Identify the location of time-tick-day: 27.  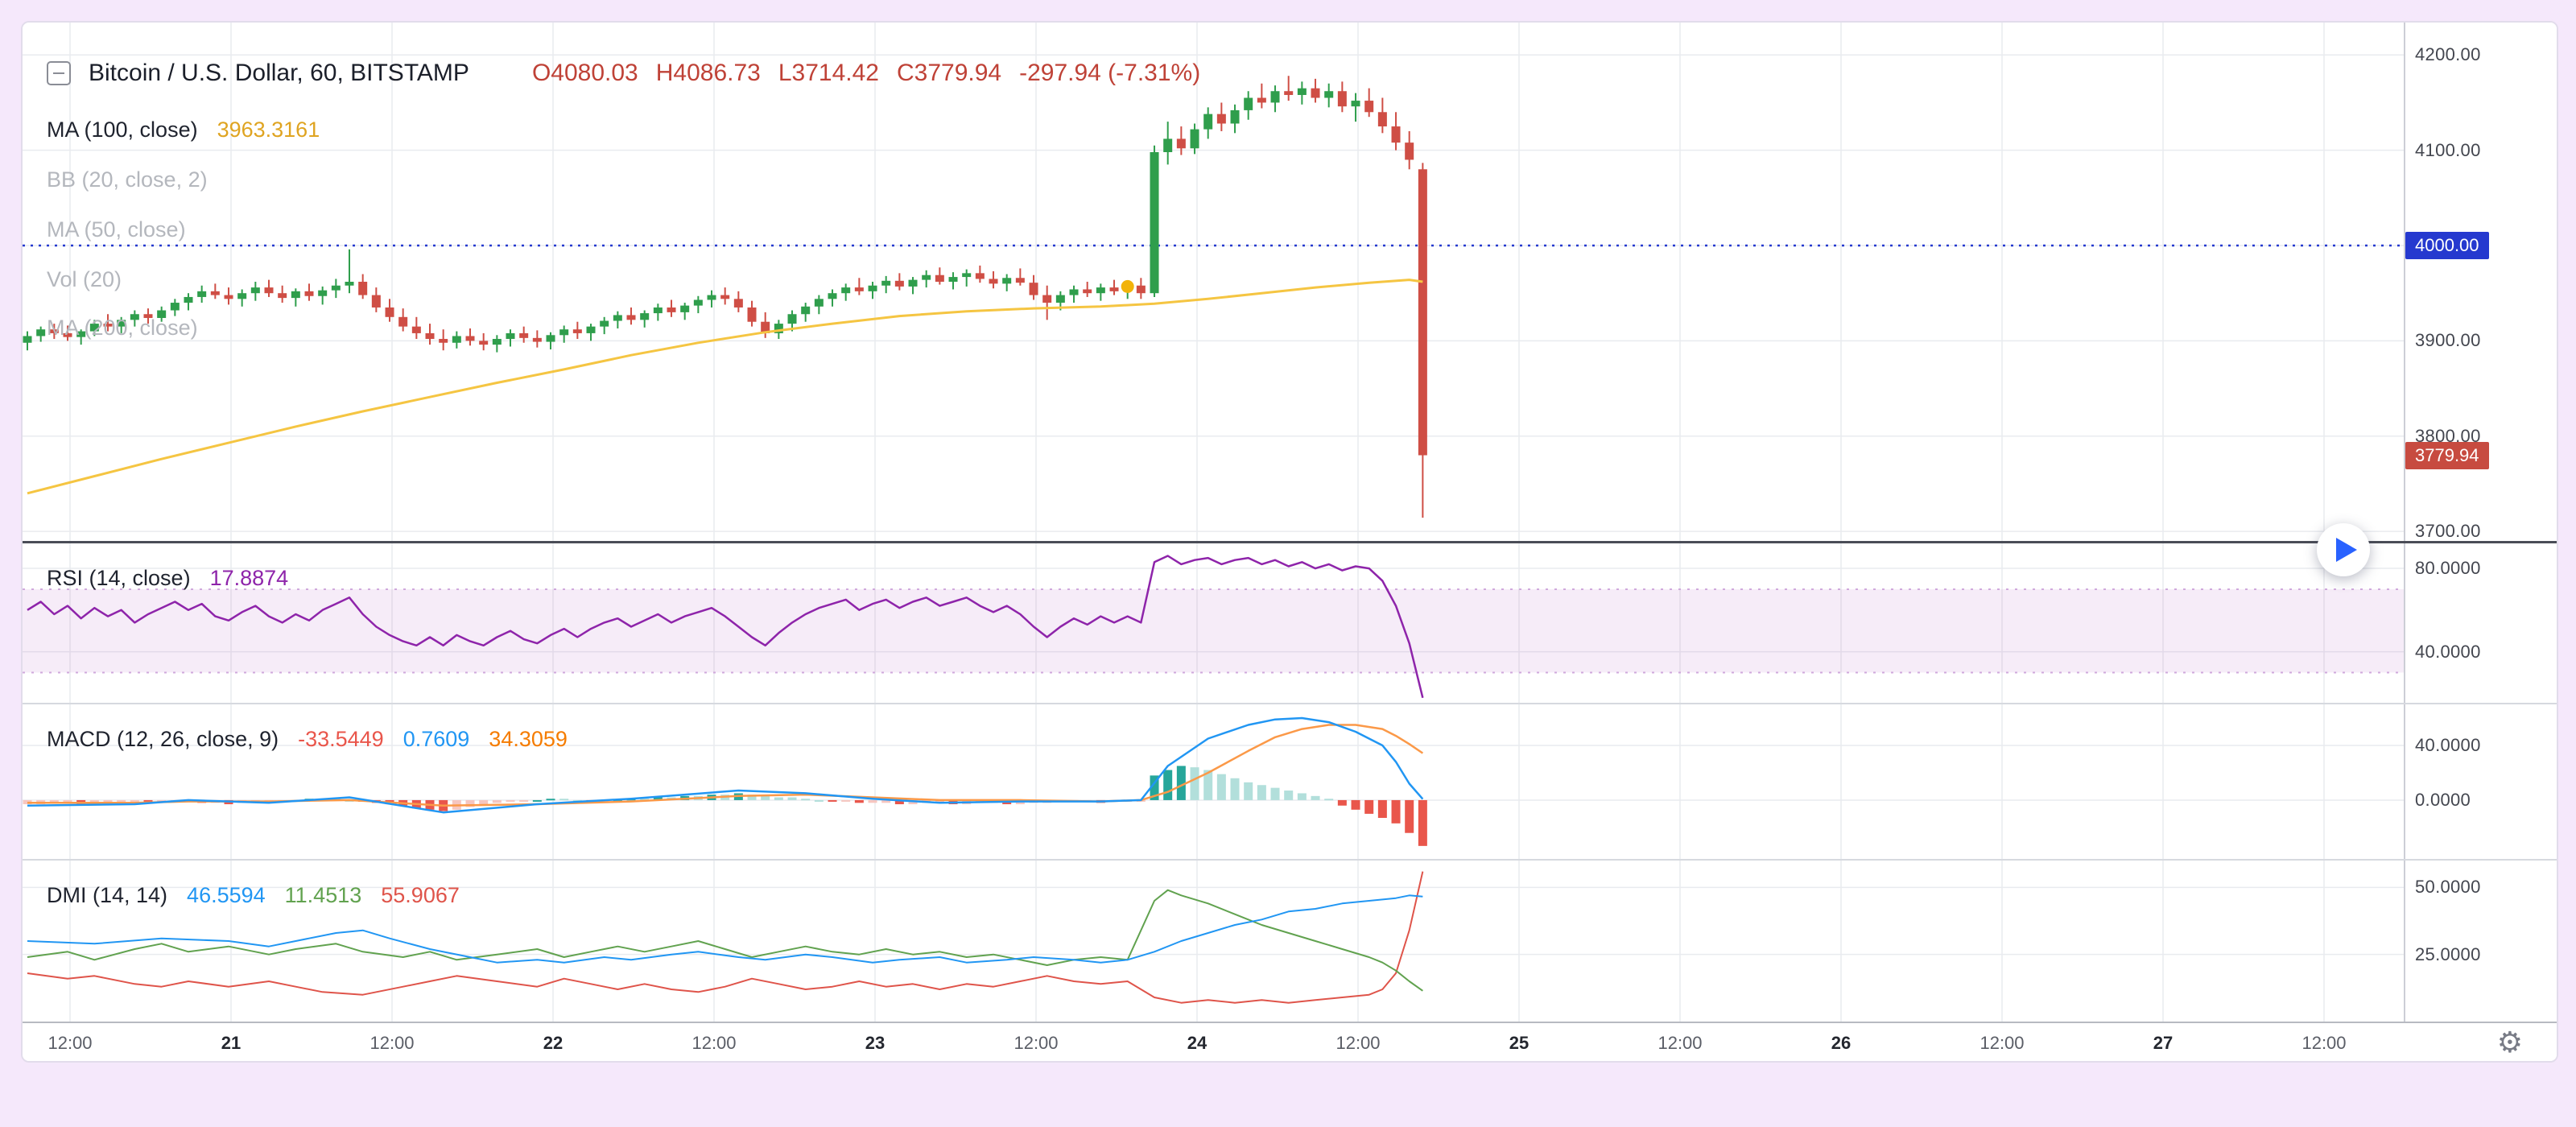
(2163, 1043).